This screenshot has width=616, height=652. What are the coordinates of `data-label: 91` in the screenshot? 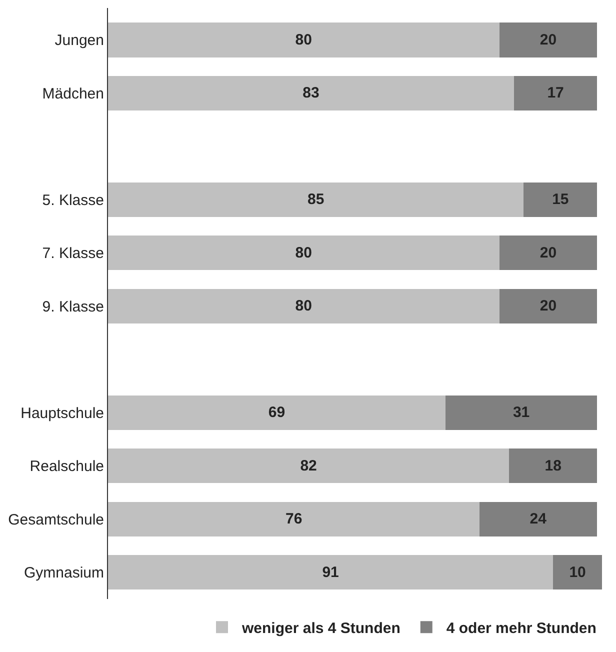 It's located at (330, 572).